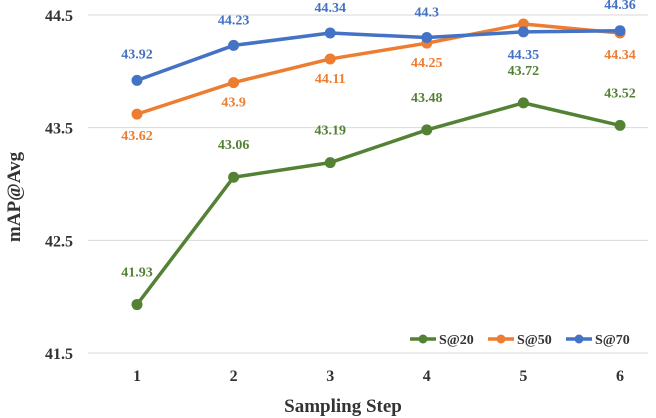 The height and width of the screenshot is (418, 656). What do you see at coordinates (330, 79) in the screenshot?
I see `data-label-s-50: 44.11` at bounding box center [330, 79].